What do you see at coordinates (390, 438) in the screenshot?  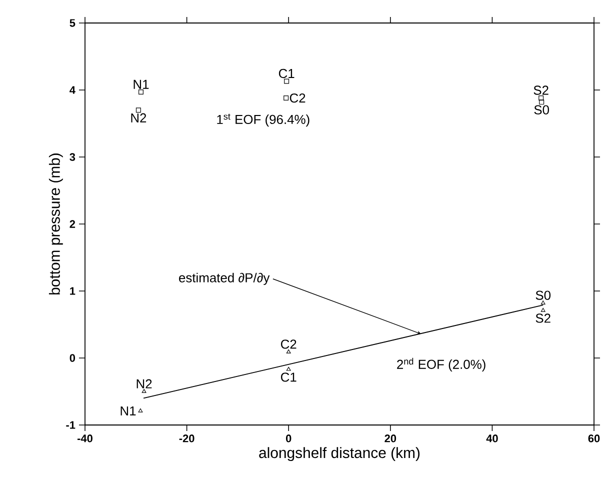 I see `x-tick-label: 20` at bounding box center [390, 438].